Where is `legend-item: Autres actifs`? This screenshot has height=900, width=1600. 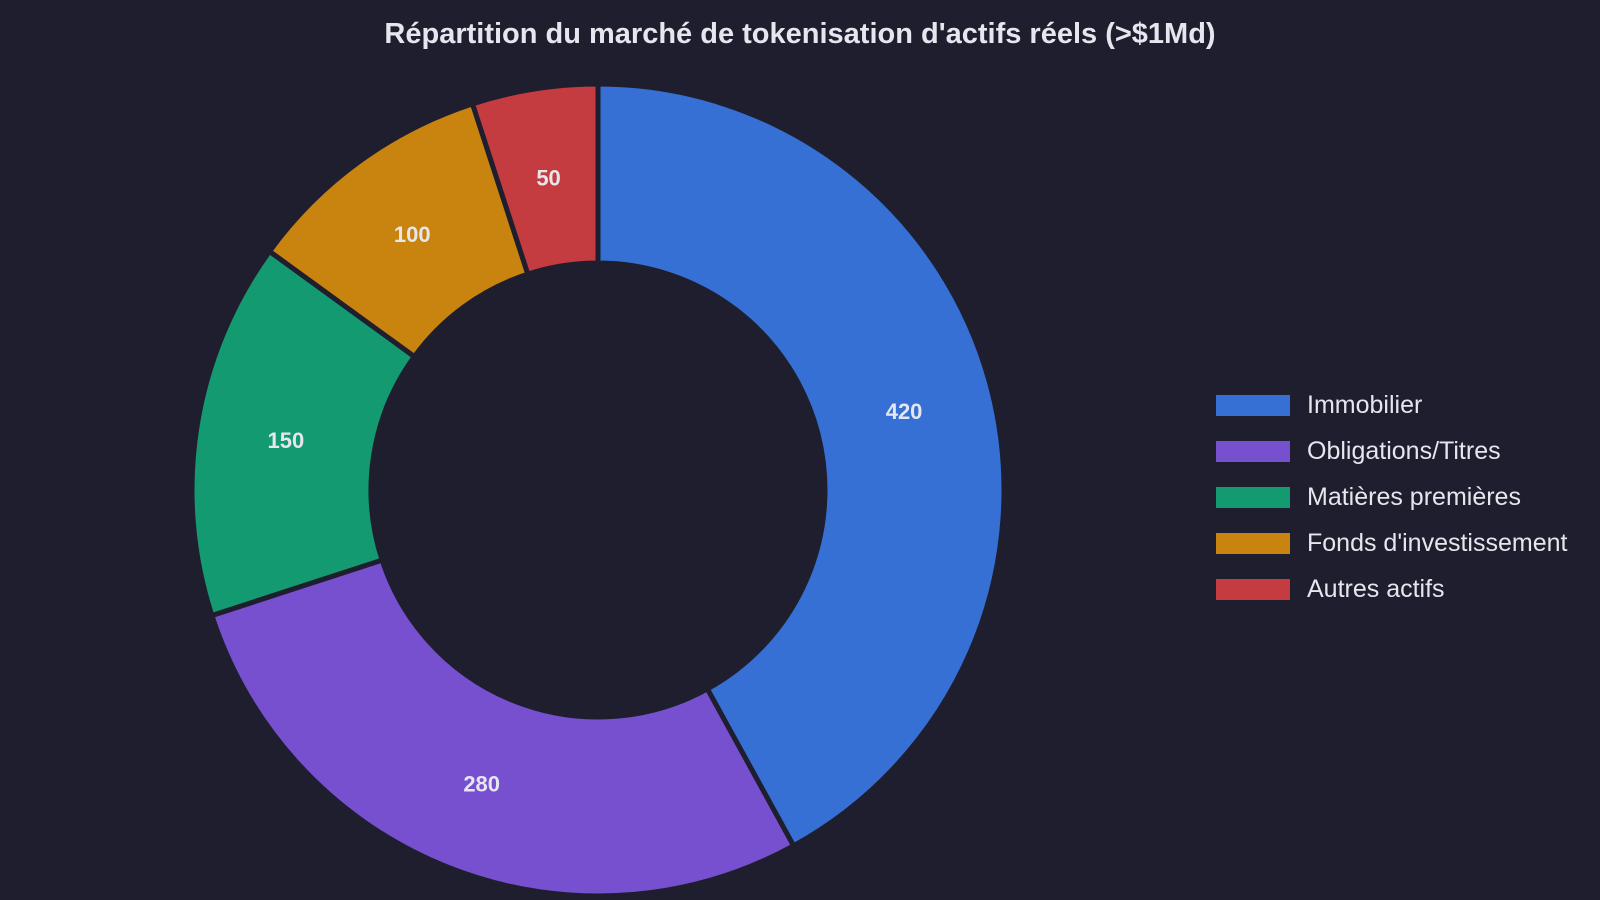 legend-item: Autres actifs is located at coordinates (1391, 589).